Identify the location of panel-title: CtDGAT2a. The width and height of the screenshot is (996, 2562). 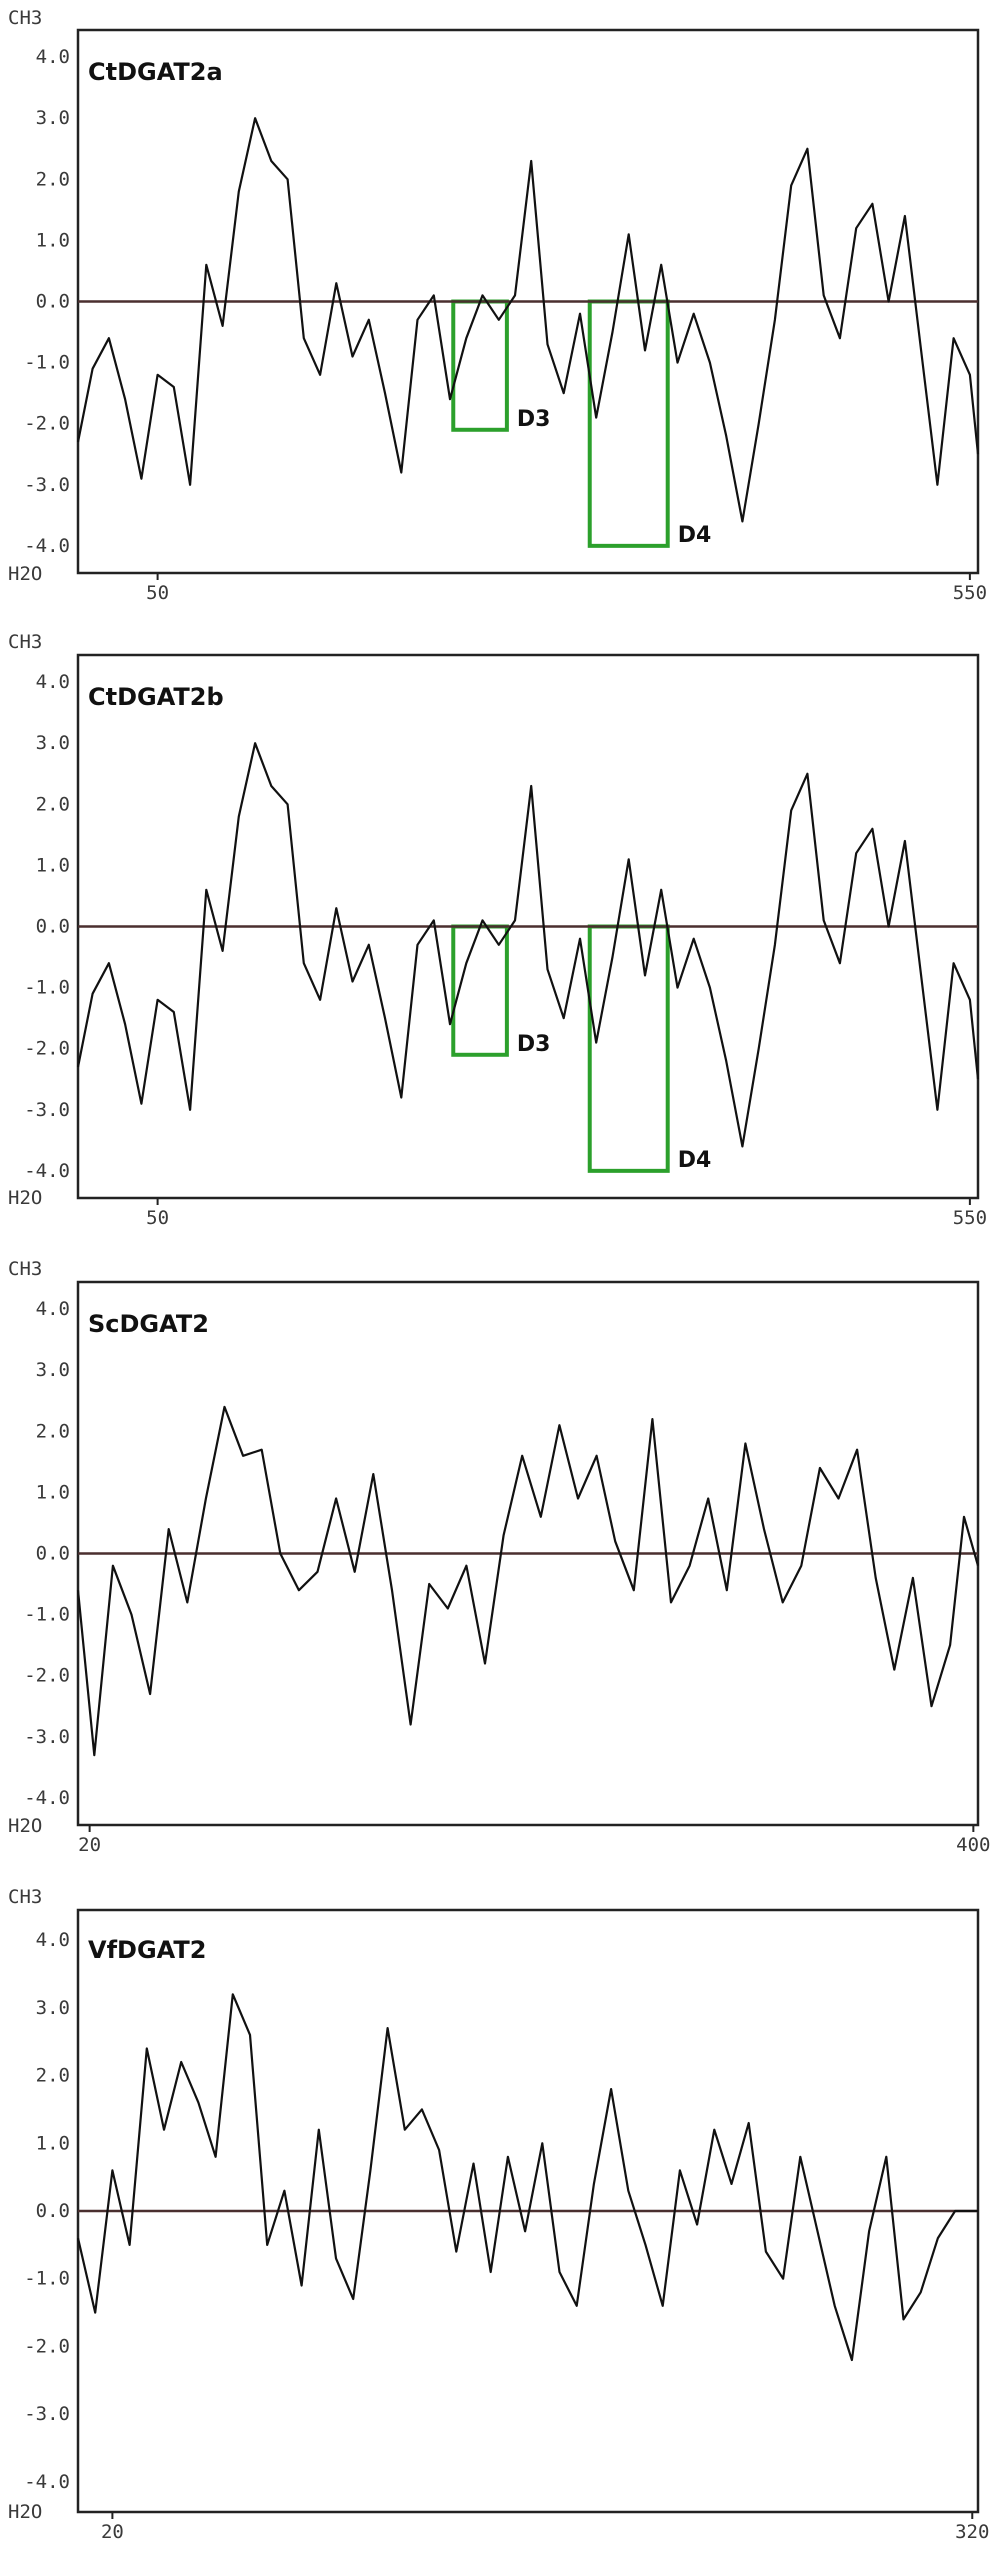
(155, 72).